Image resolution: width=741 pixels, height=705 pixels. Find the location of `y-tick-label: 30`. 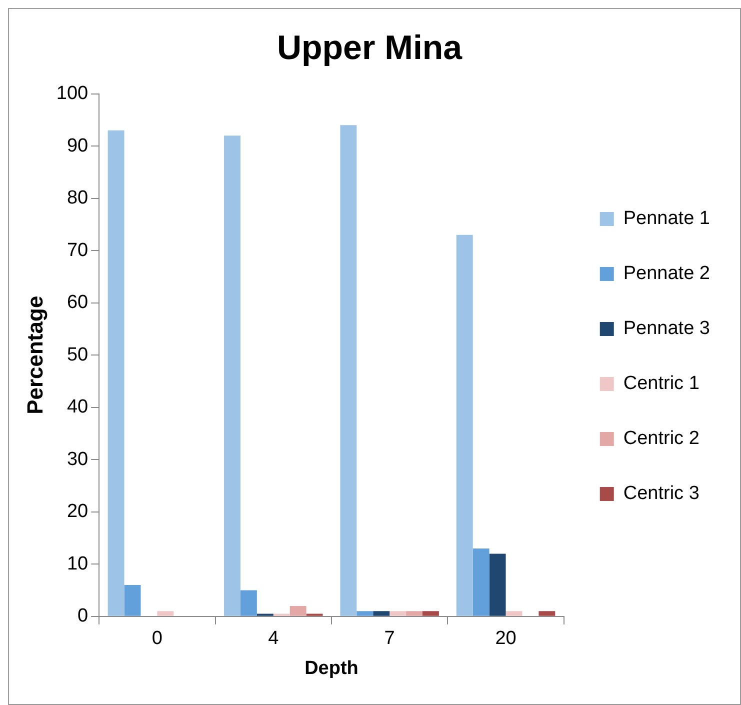

y-tick-label: 30 is located at coordinates (77, 459).